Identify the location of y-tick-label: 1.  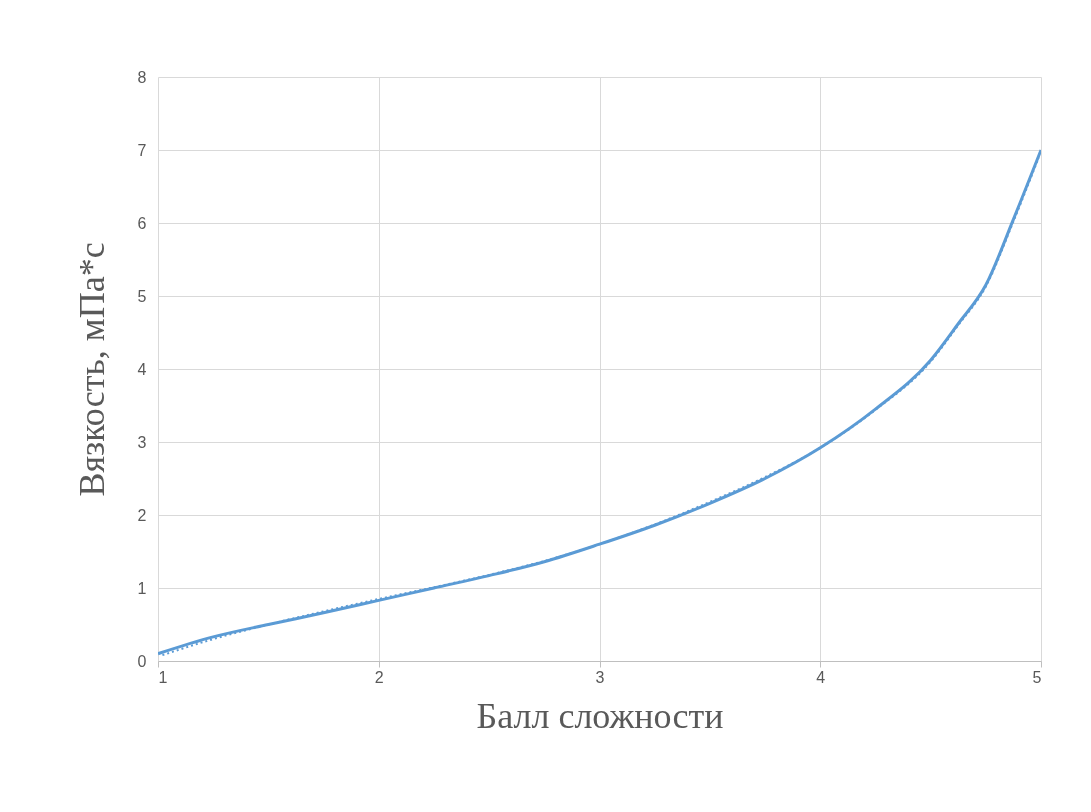
(142, 588).